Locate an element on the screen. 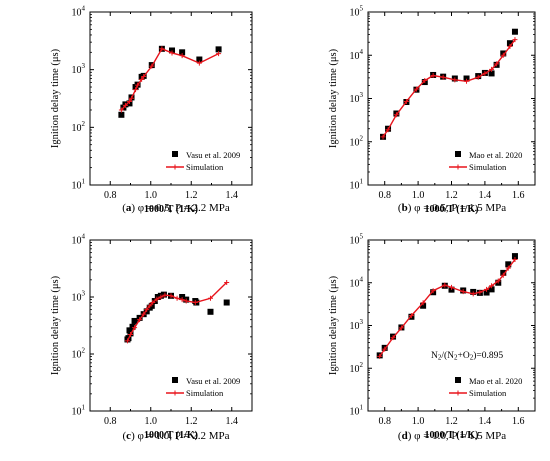 The height and width of the screenshot is (461, 550). panel-caption: (c) φ = 1.0, P = 2.2 MPa is located at coordinates (176, 436).